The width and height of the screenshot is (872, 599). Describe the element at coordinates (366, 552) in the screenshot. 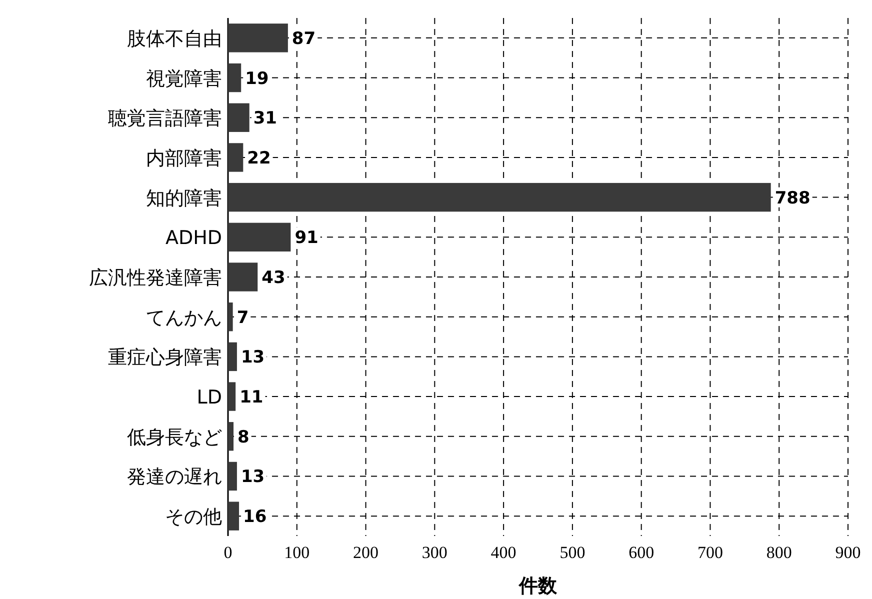

I see `x-tick-label: 200` at that location.